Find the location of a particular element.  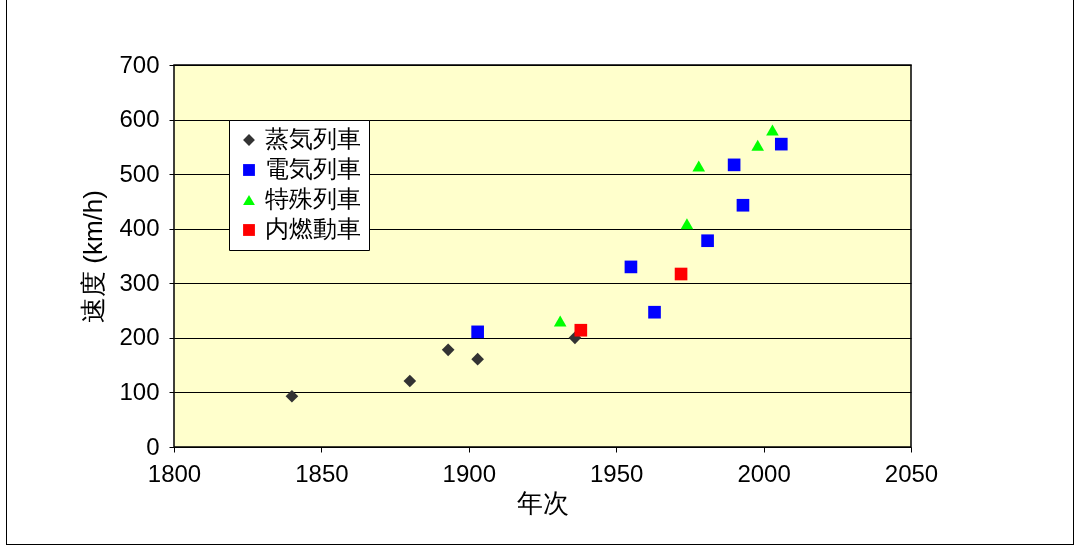

legend-label: 特殊列車 is located at coordinates (313, 198).